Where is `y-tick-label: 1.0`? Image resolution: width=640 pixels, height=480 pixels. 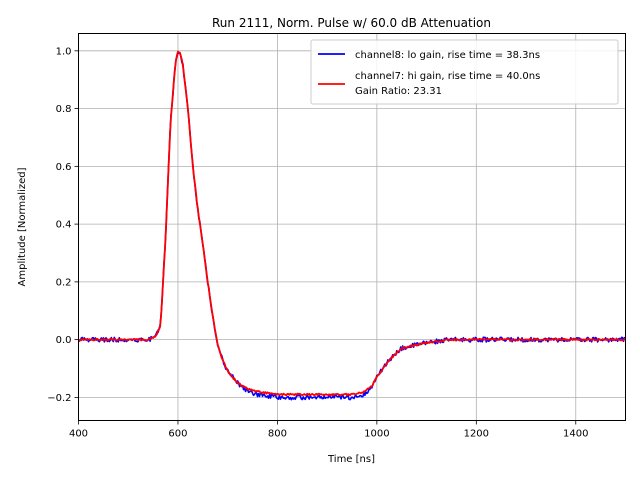
y-tick-label: 1.0 is located at coordinates (64, 51).